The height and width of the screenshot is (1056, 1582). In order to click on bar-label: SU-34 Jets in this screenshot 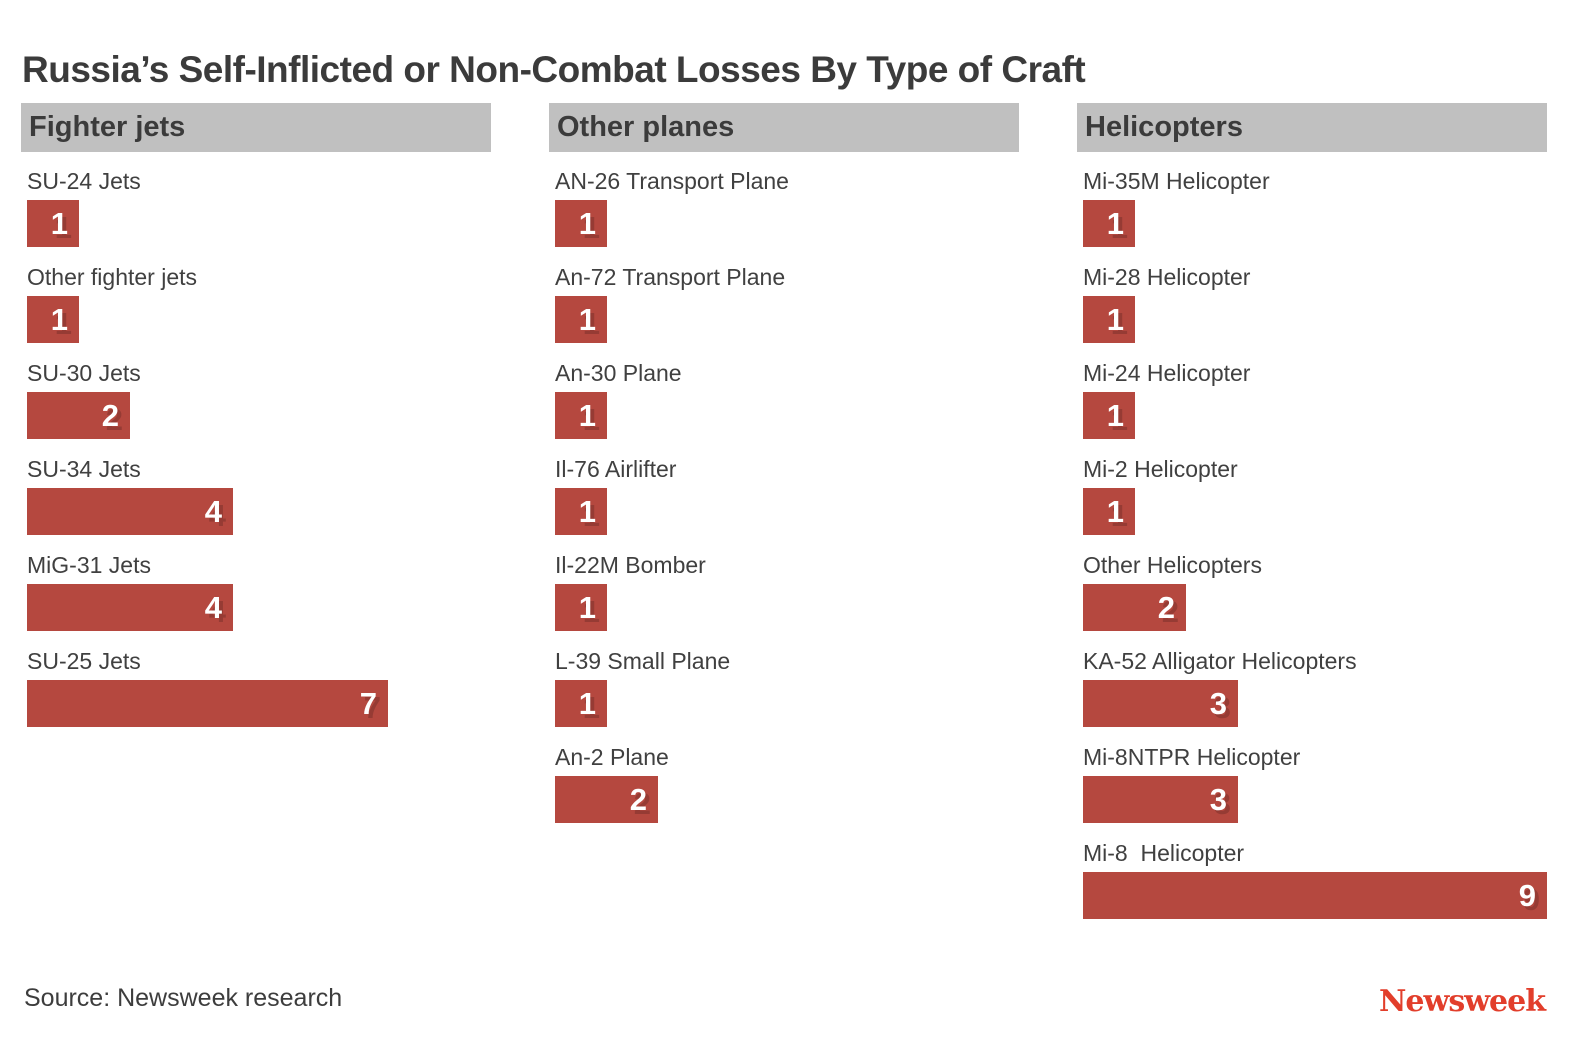, I will do `click(84, 469)`.